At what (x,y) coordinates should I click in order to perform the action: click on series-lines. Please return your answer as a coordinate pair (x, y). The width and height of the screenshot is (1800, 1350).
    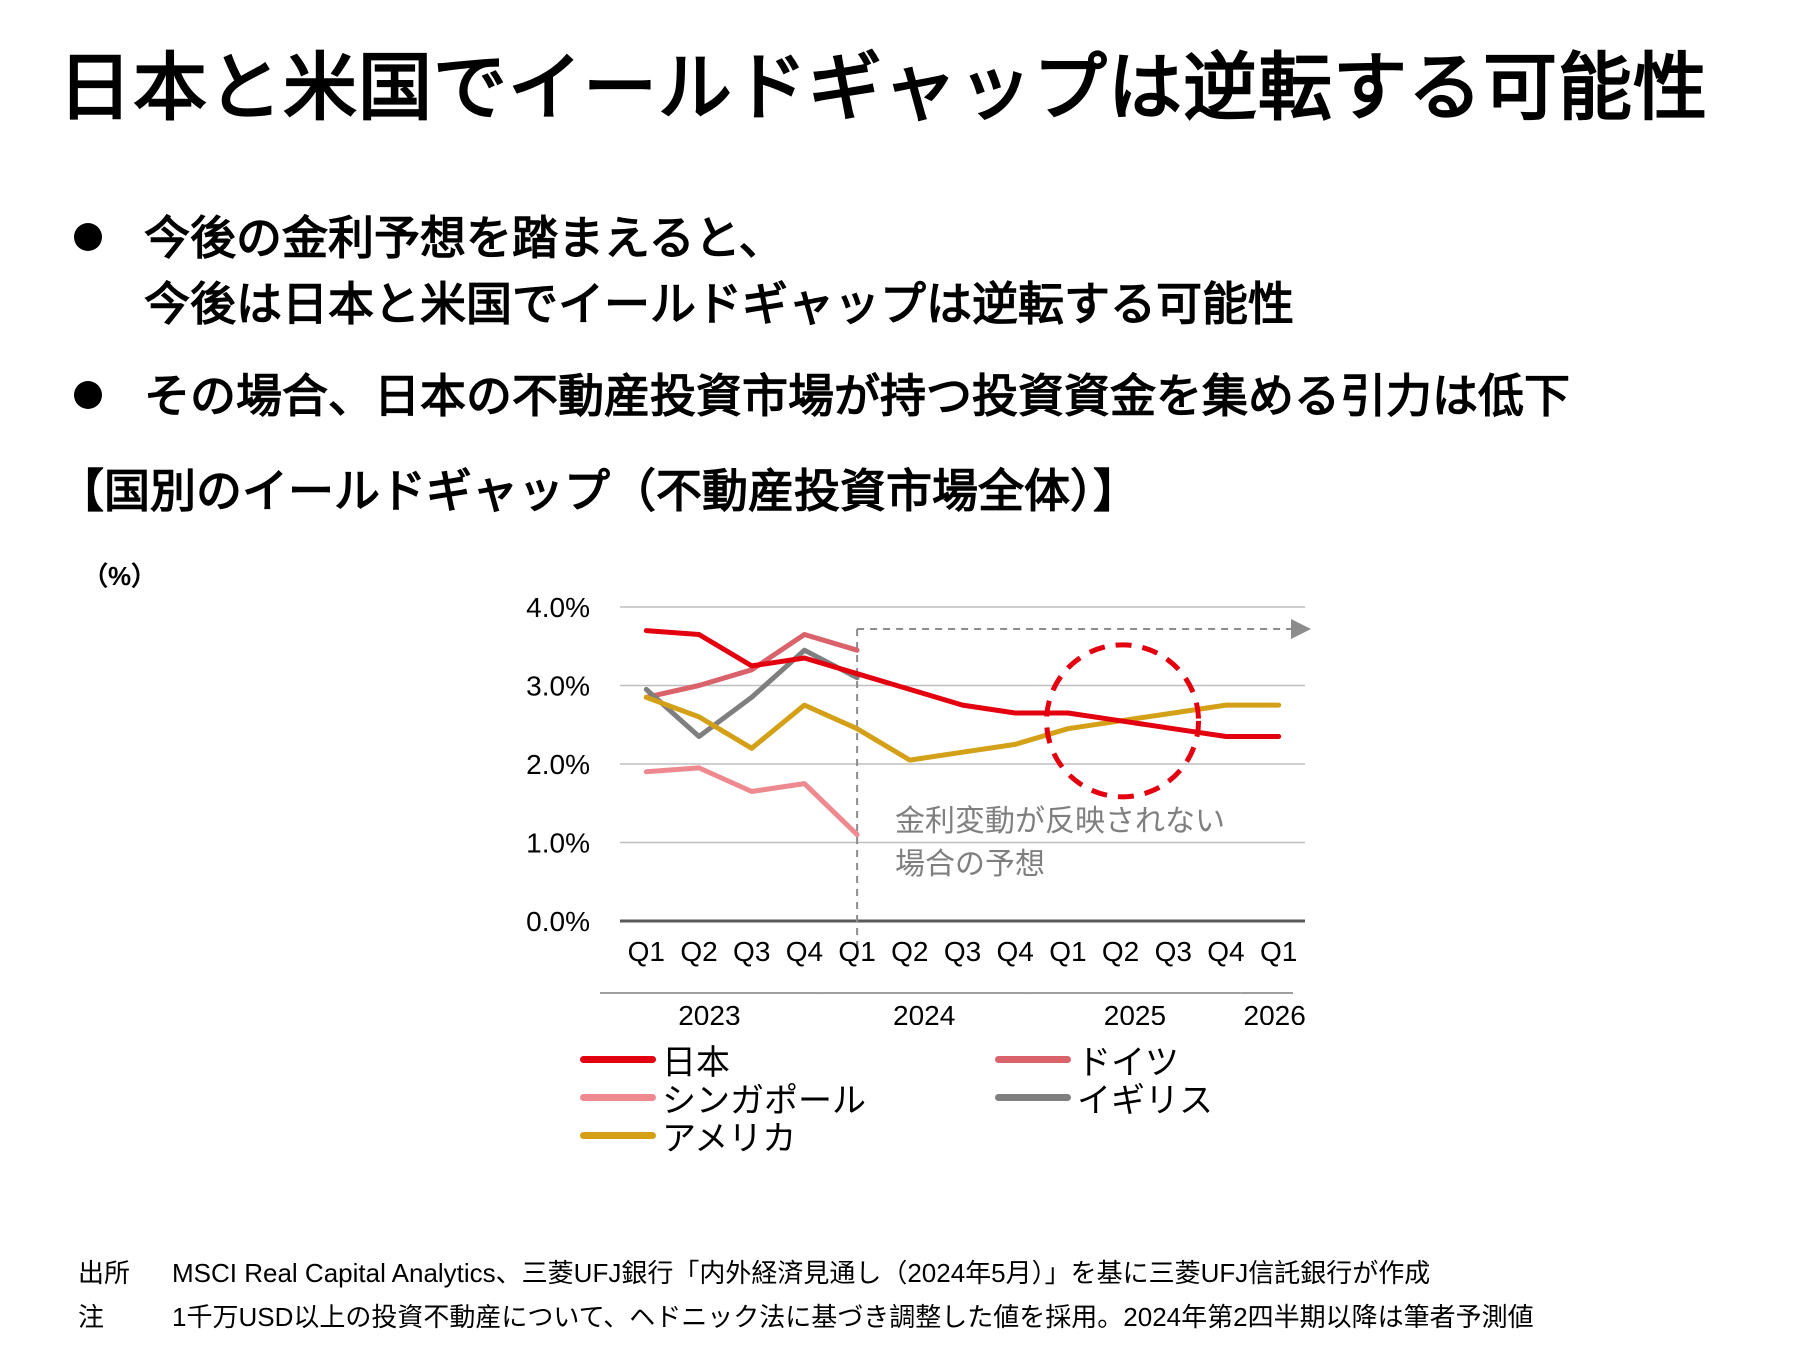
    Looking at the image, I should click on (962, 733).